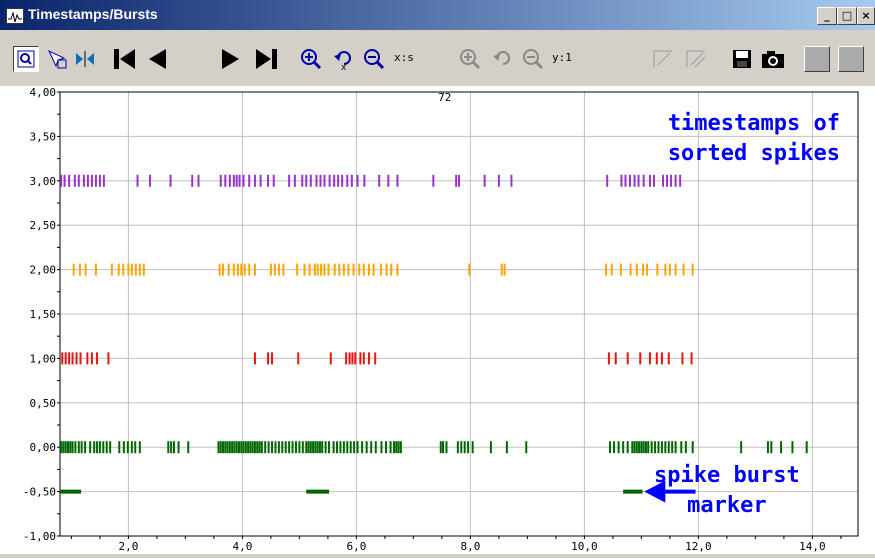 The width and height of the screenshot is (875, 558). I want to click on zoom-out-y-icon, so click(533, 59).